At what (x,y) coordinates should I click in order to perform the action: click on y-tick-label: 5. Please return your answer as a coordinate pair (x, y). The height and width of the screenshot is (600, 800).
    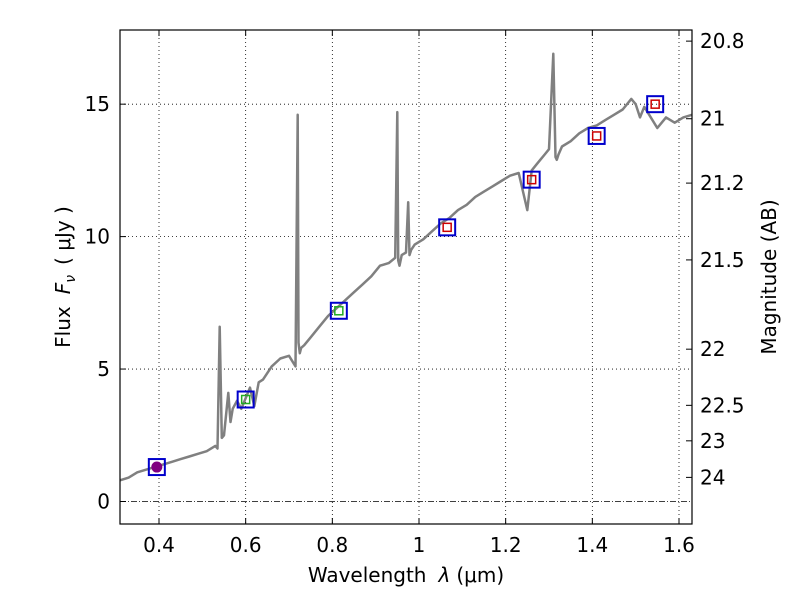
    Looking at the image, I should click on (103, 369).